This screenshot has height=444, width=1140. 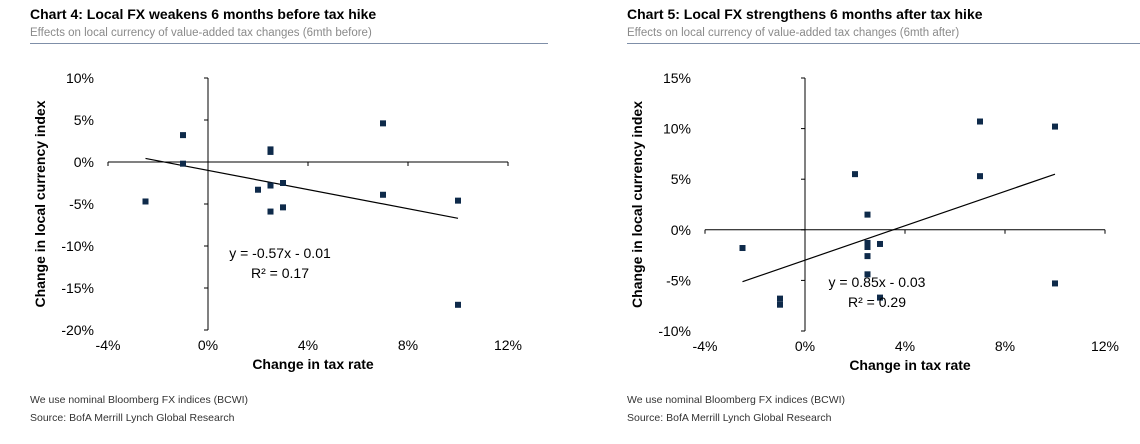 What do you see at coordinates (877, 302) in the screenshot?
I see `r-squared-label: R² = 0.29` at bounding box center [877, 302].